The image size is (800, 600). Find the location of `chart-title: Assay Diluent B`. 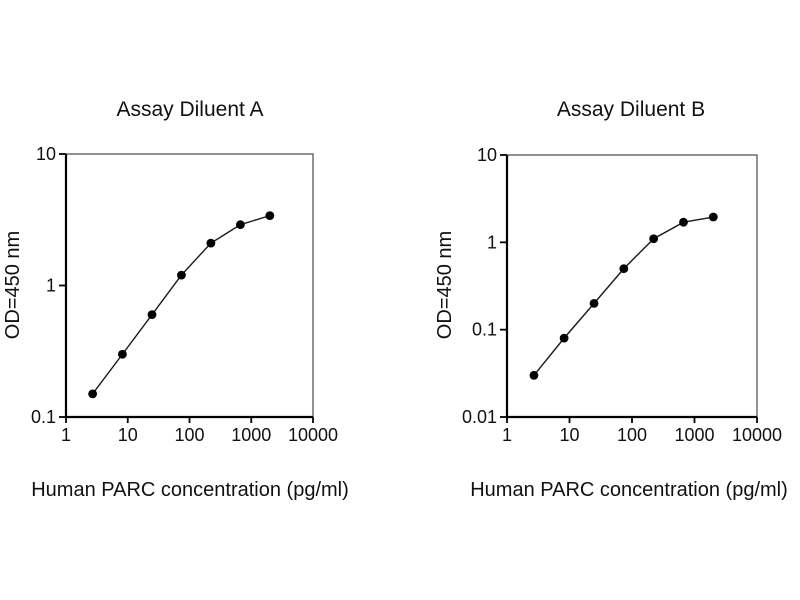

chart-title: Assay Diluent B is located at coordinates (631, 109).